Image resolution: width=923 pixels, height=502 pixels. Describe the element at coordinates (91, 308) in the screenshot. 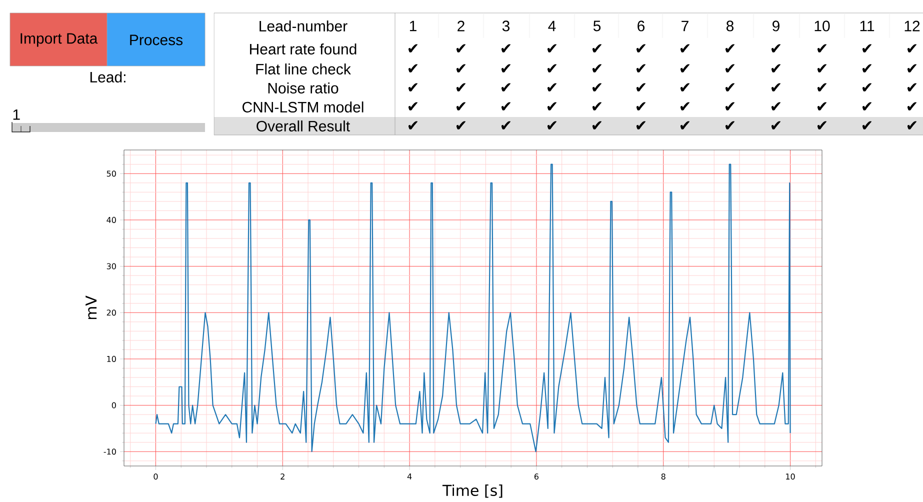

I see `y-axis-title: mV` at that location.